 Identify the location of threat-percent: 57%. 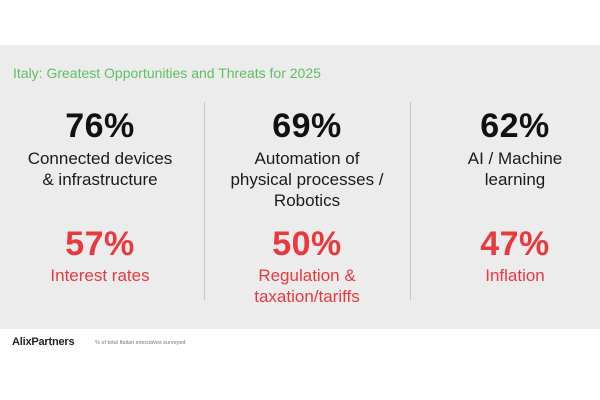
(100, 244).